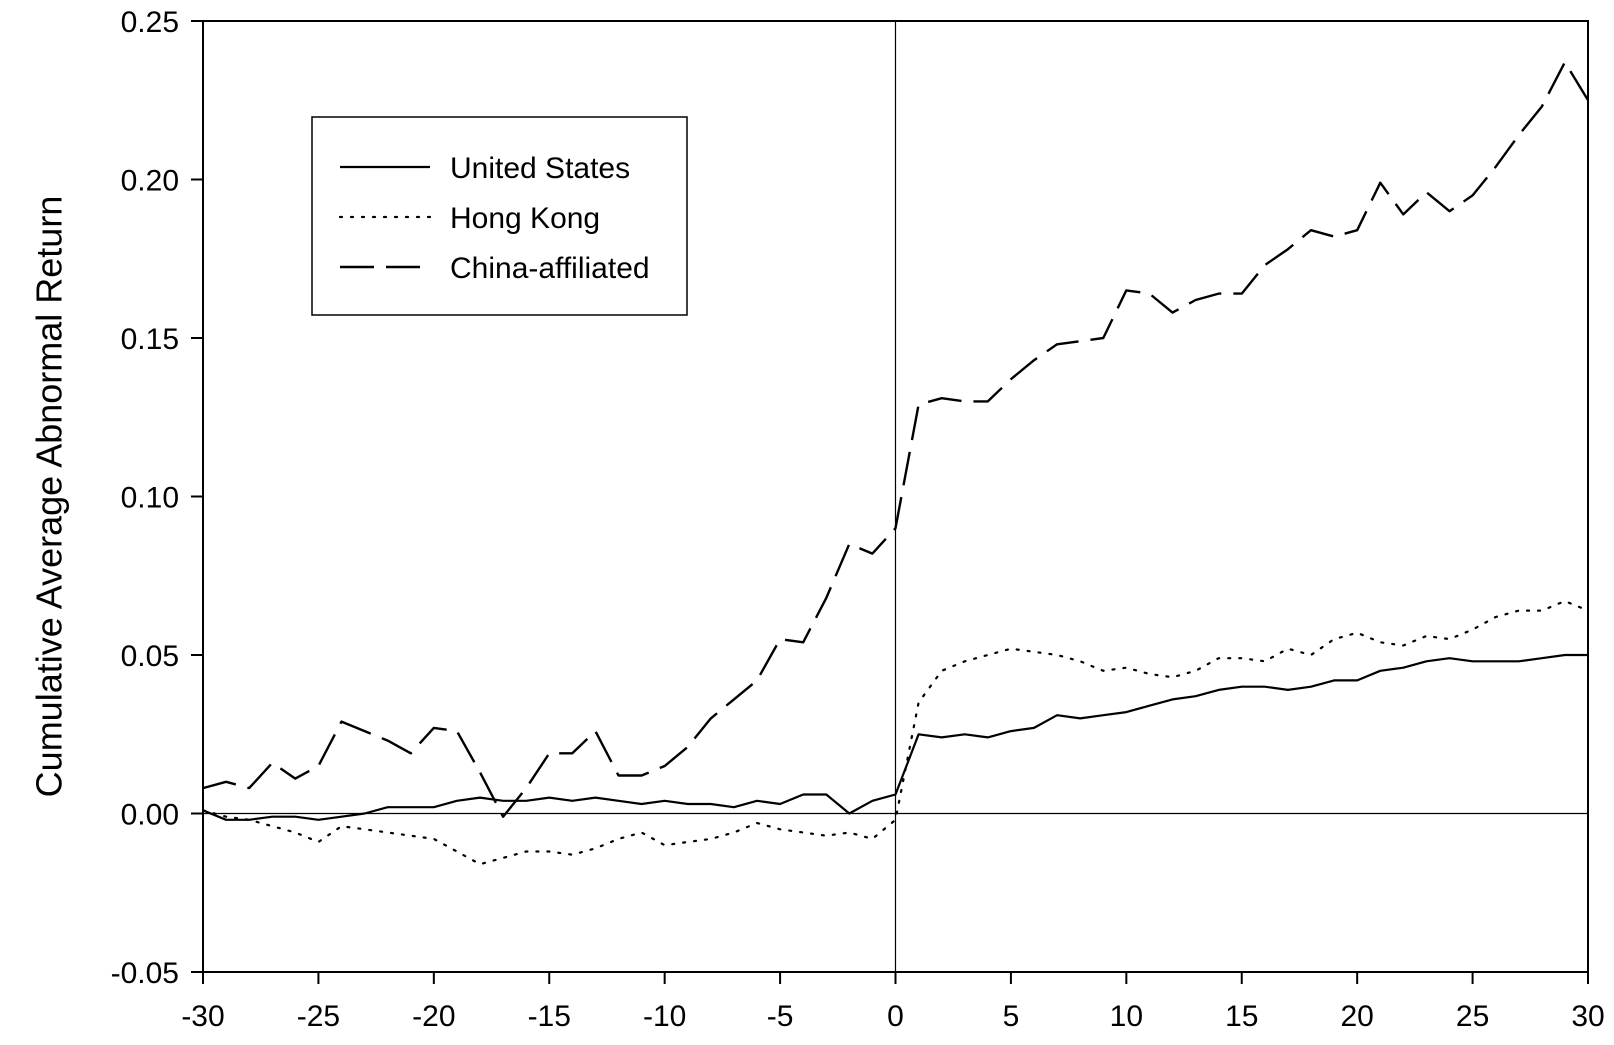 This screenshot has width=1614, height=1045. Describe the element at coordinates (549, 1016) in the screenshot. I see `x-tick-label: -15` at that location.